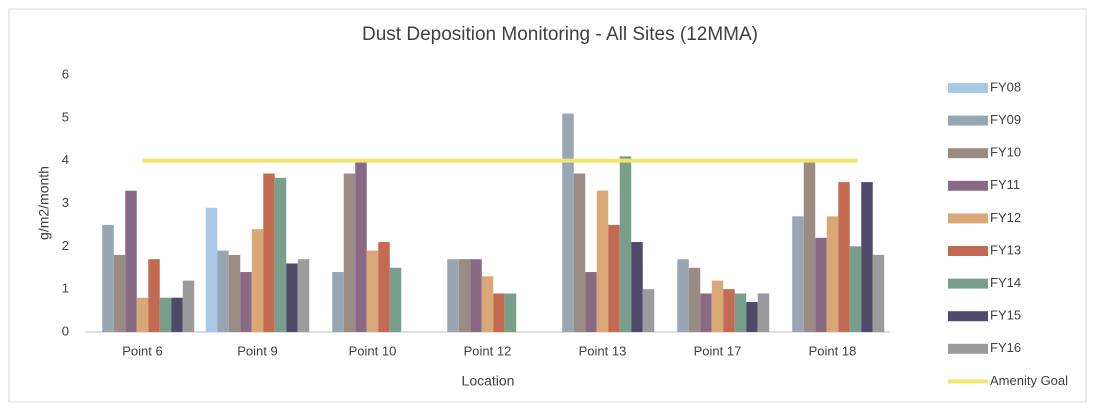  I want to click on legend-label: FY09, so click(1005, 119).